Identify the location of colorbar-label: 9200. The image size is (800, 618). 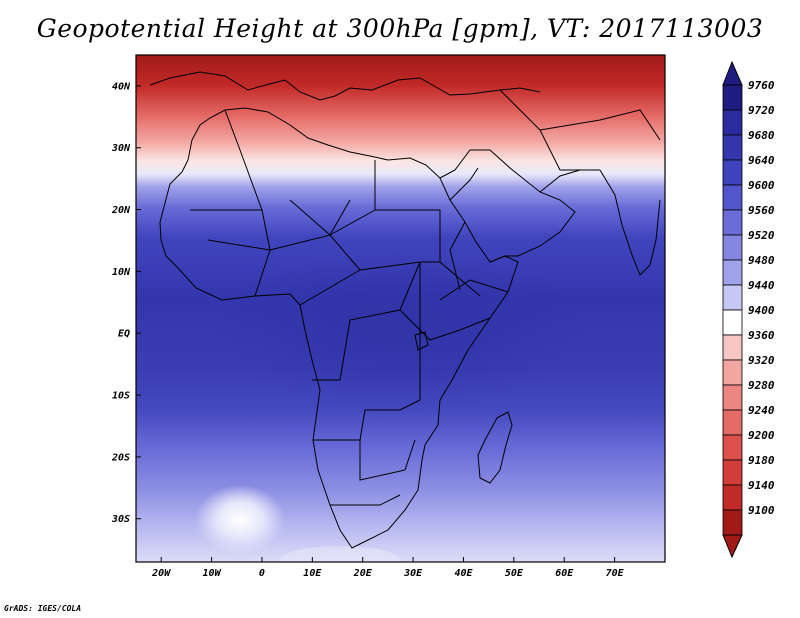
(761, 435).